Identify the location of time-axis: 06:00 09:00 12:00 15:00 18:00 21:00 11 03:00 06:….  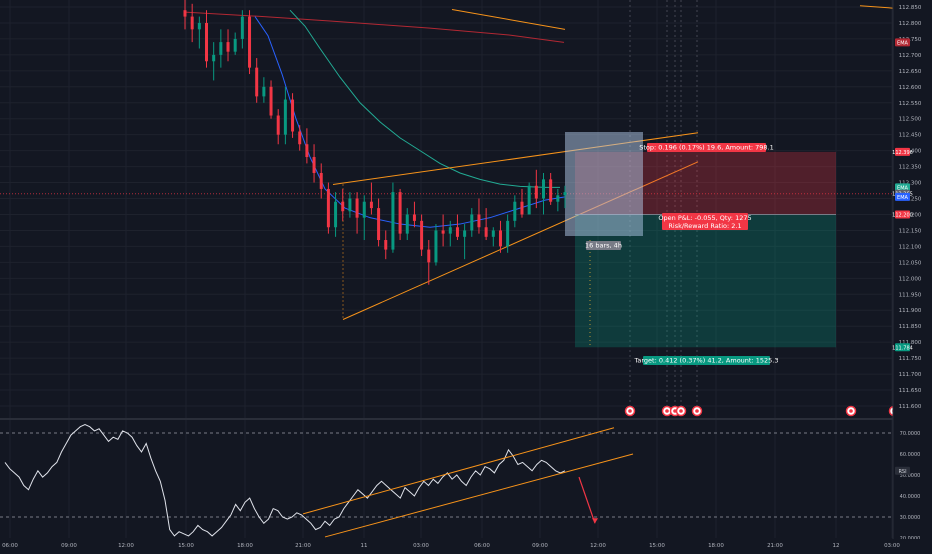
(466, 544).